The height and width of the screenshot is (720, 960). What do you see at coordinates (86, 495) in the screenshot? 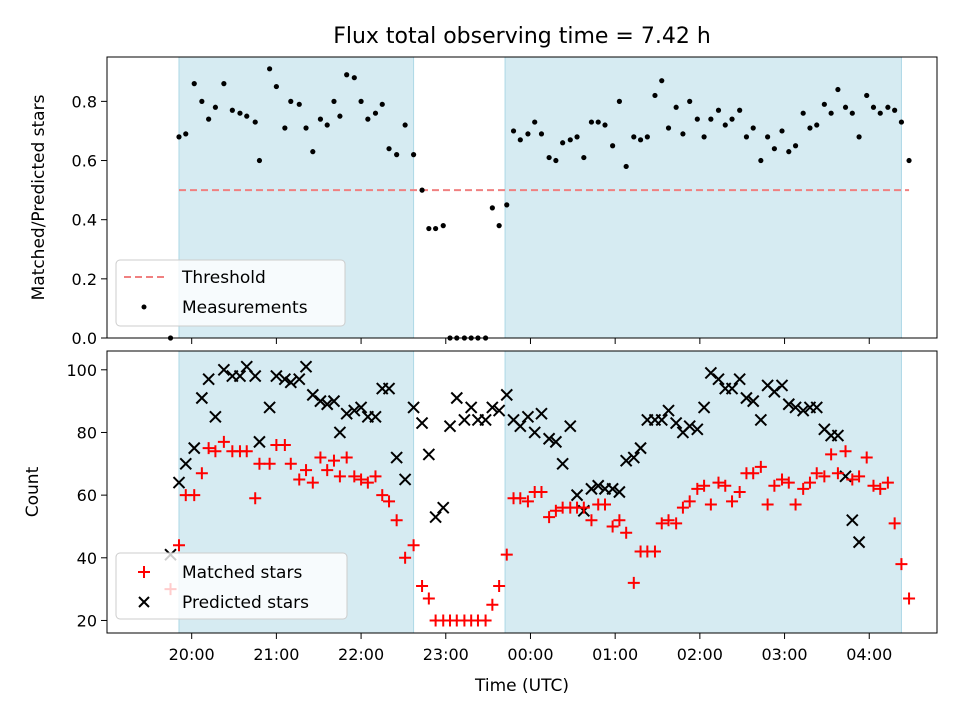
I see `count-y-ticks: 20 40 60 80 100` at bounding box center [86, 495].